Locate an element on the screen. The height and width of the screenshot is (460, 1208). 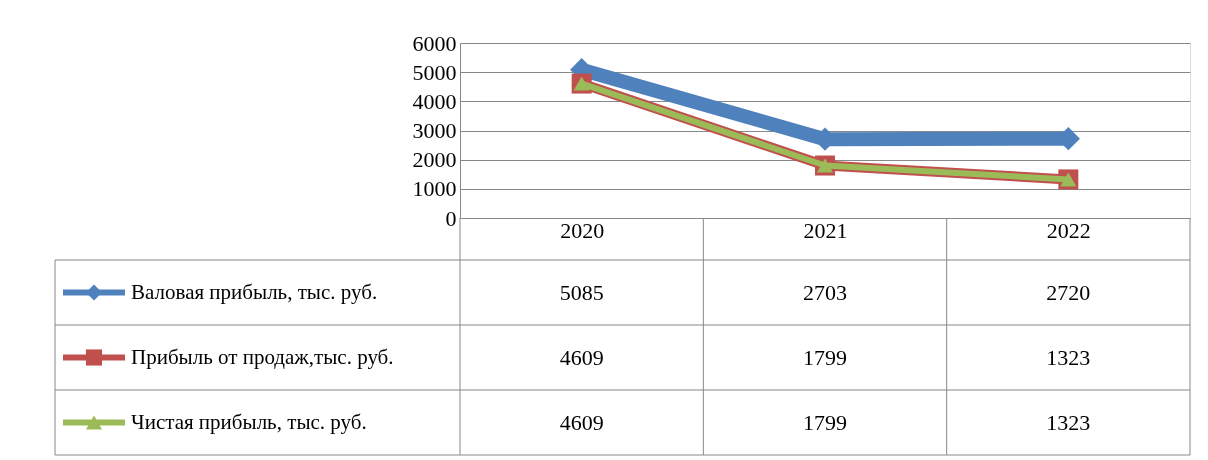
y-tick-label: 0 is located at coordinates (451, 218).